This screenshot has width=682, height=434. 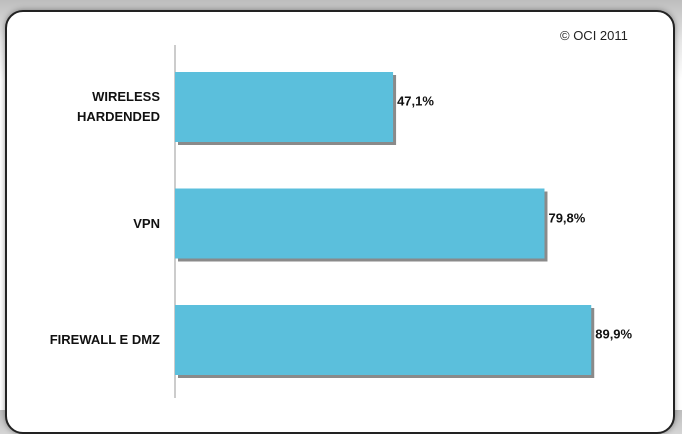 I want to click on copyright: © OCI 2011, so click(x=594, y=35).